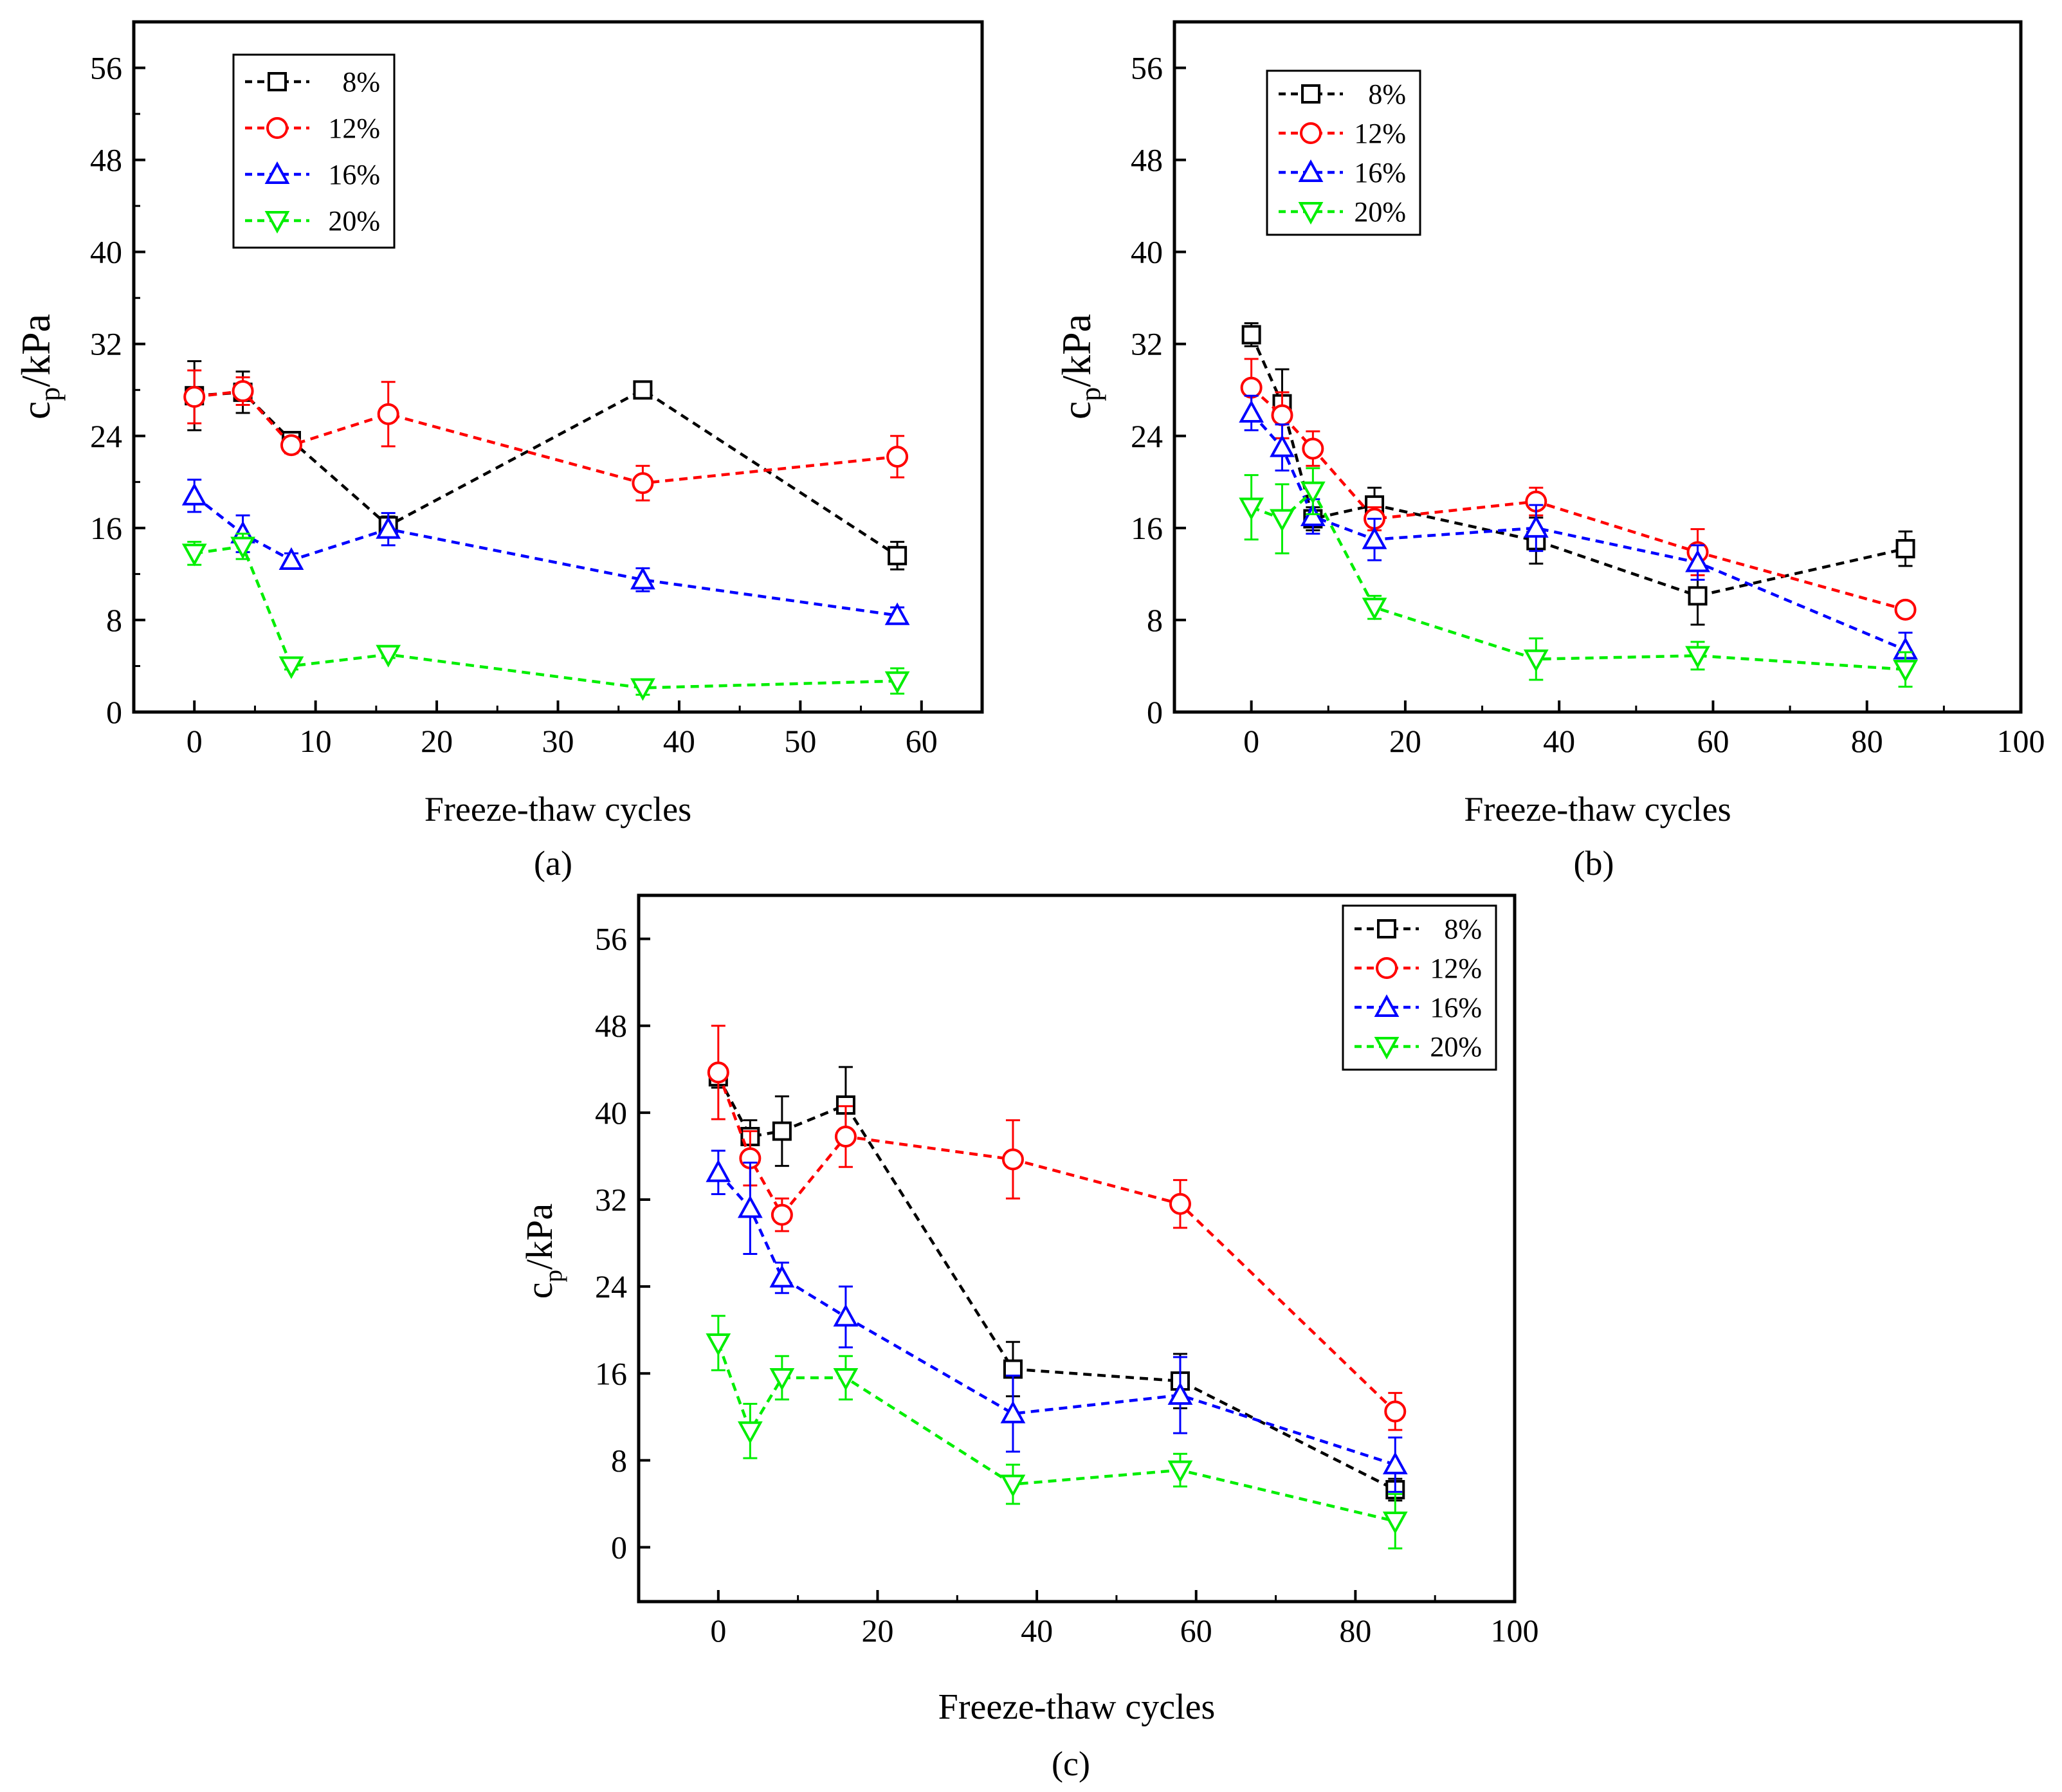 The image size is (2062, 1792). I want to click on legend-label-a-2: 16%, so click(354, 174).